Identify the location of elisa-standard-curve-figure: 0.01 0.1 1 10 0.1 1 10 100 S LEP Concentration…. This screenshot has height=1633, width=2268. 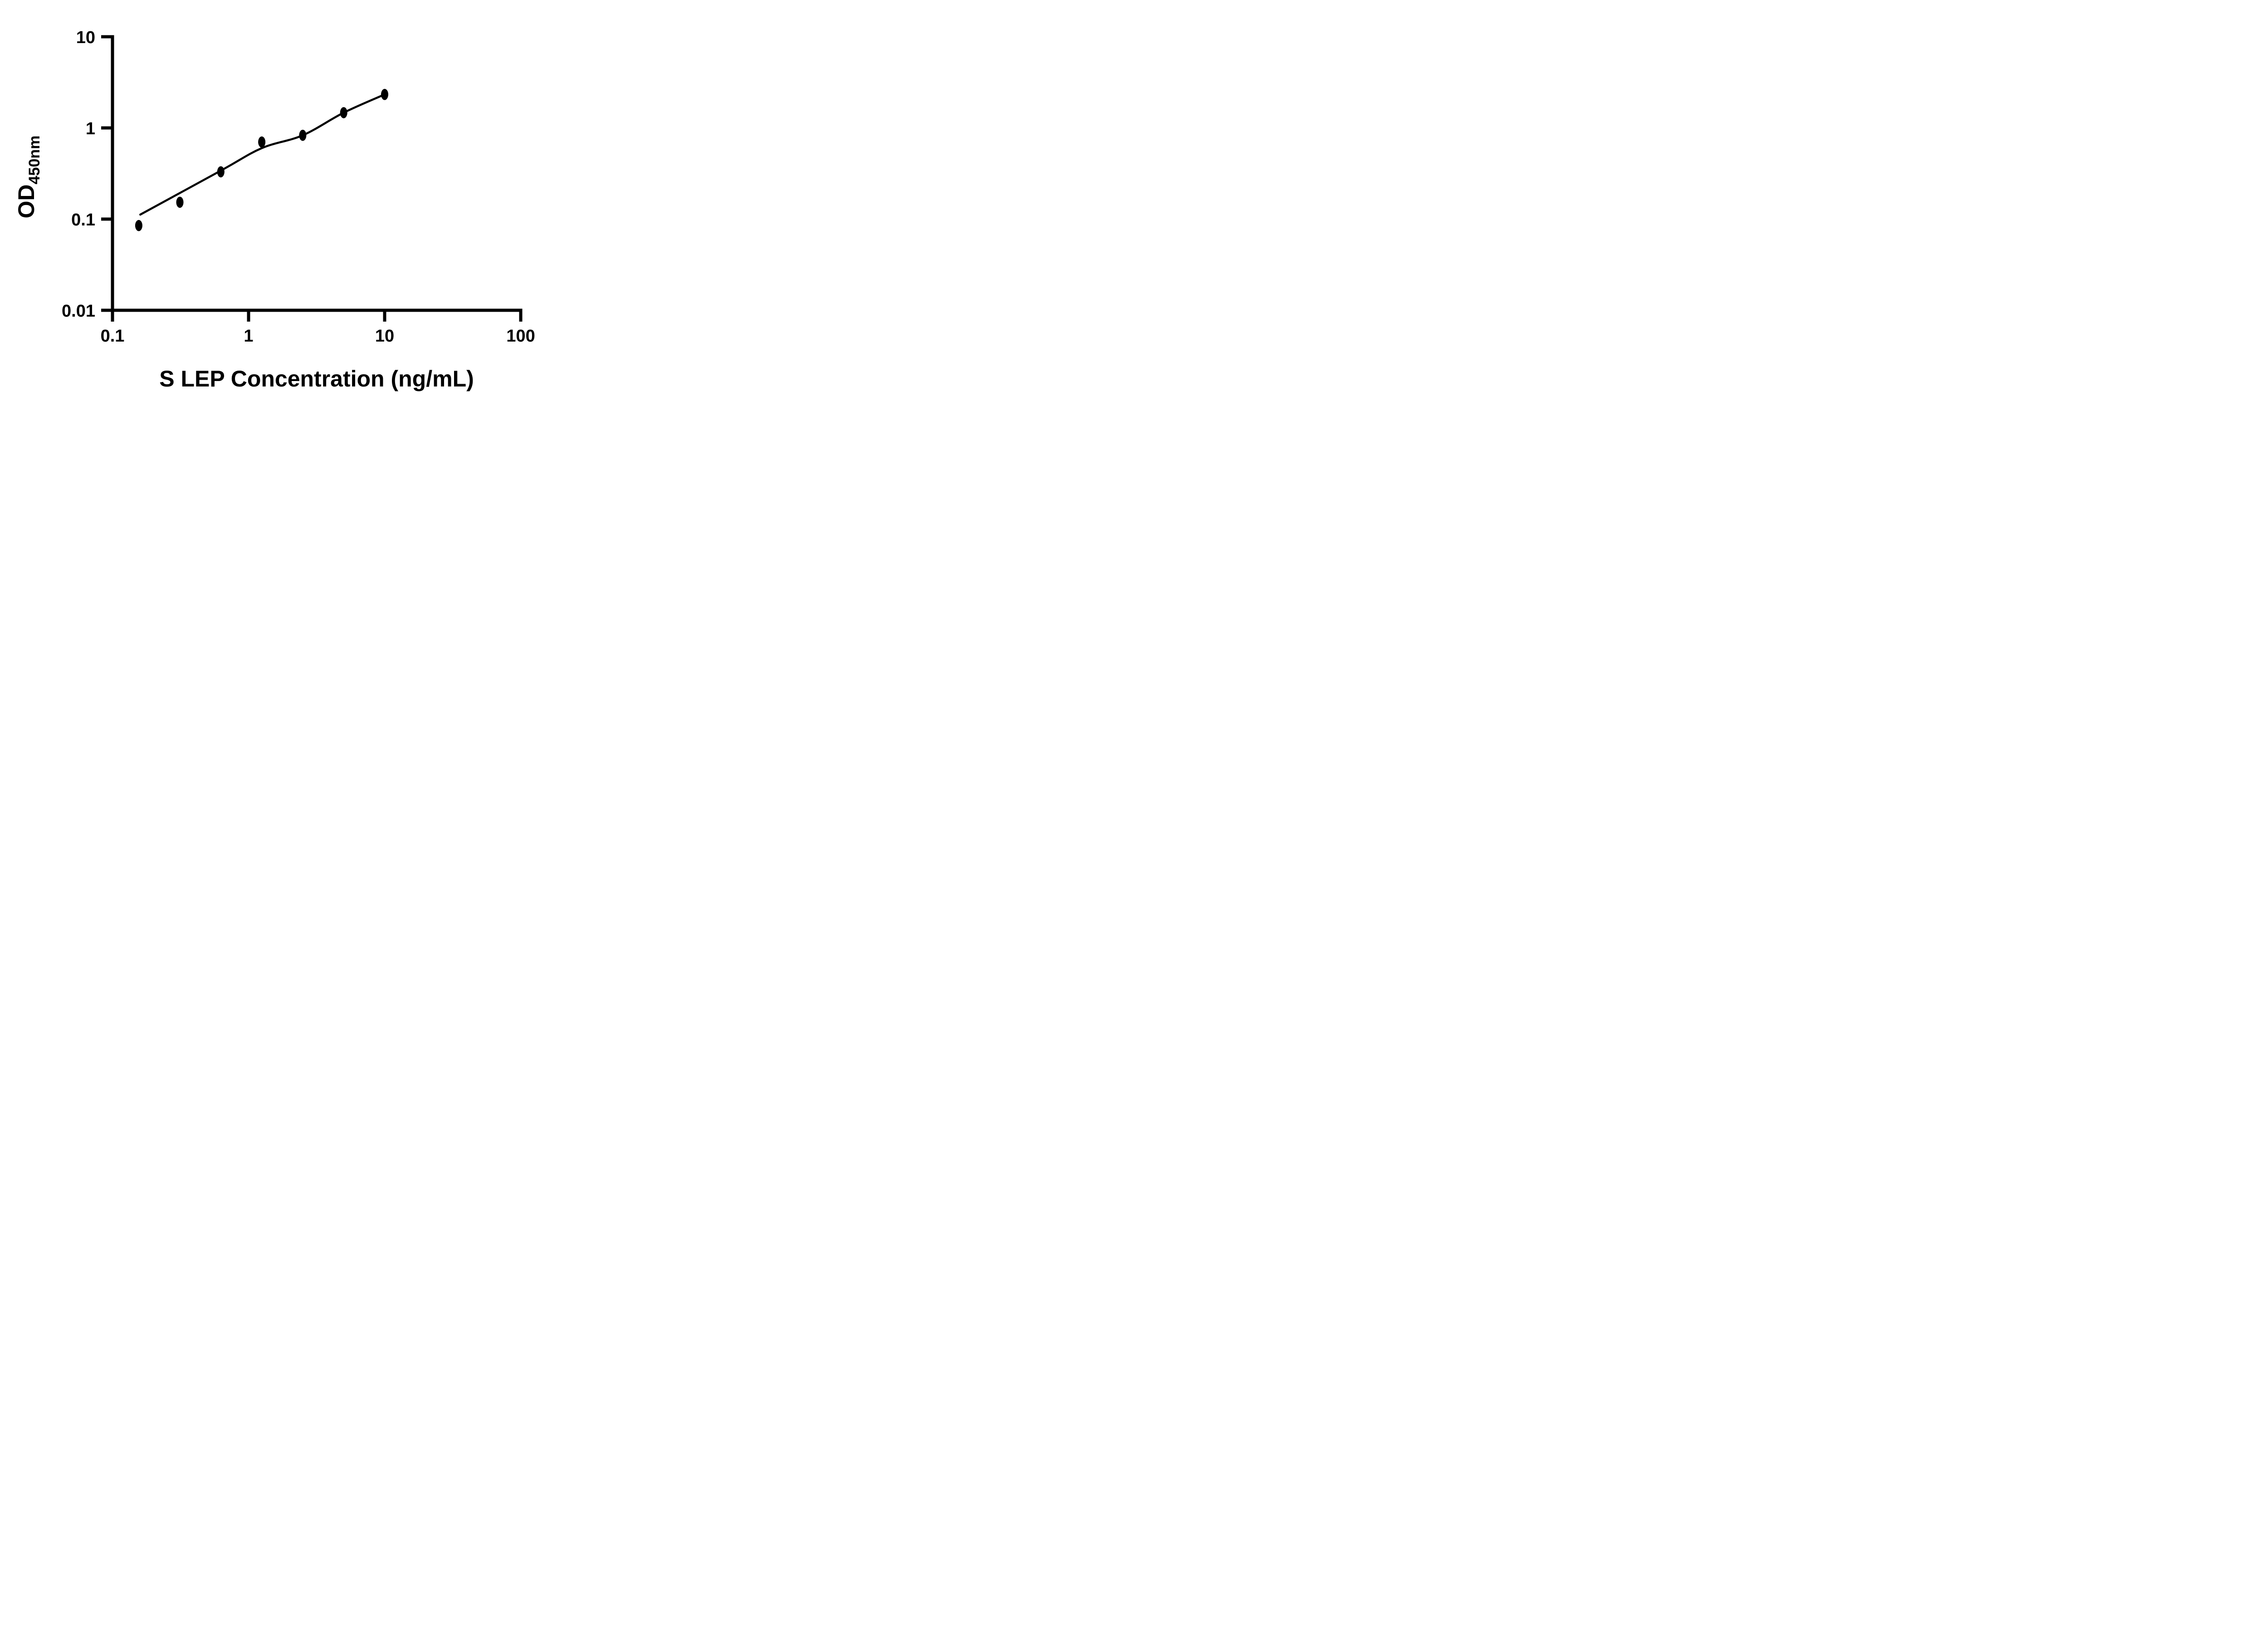
(291, 204).